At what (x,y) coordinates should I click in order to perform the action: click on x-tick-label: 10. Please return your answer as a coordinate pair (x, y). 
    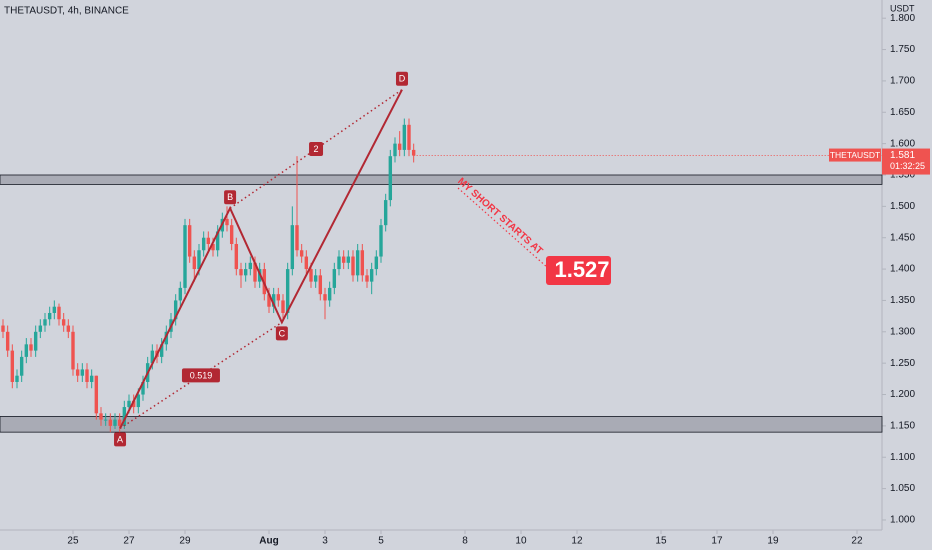
    Looking at the image, I should click on (521, 541).